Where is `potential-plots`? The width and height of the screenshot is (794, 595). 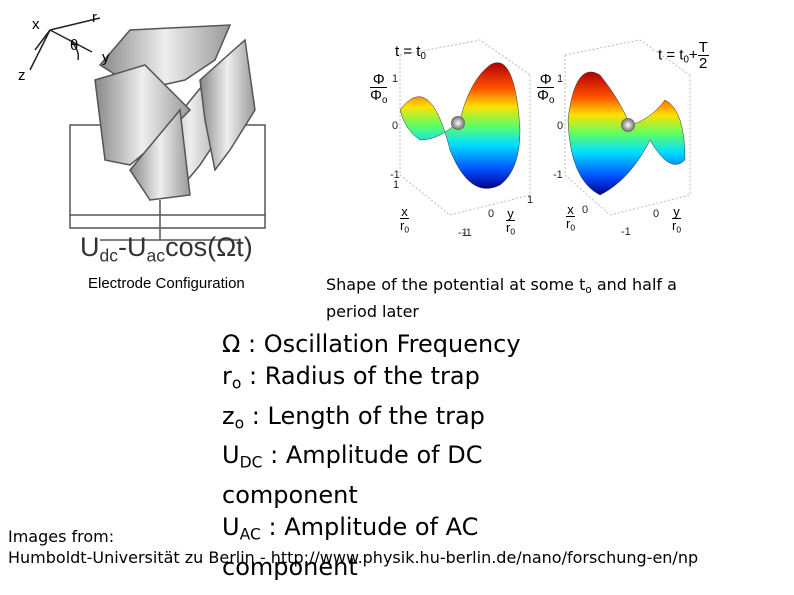 potential-plots is located at coordinates (545, 127).